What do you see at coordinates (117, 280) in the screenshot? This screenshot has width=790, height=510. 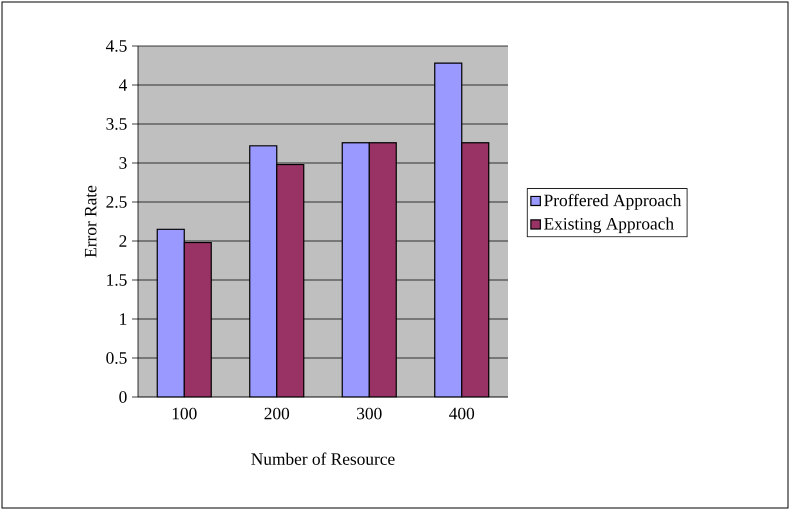 I see `y-tick-label: 1.5` at bounding box center [117, 280].